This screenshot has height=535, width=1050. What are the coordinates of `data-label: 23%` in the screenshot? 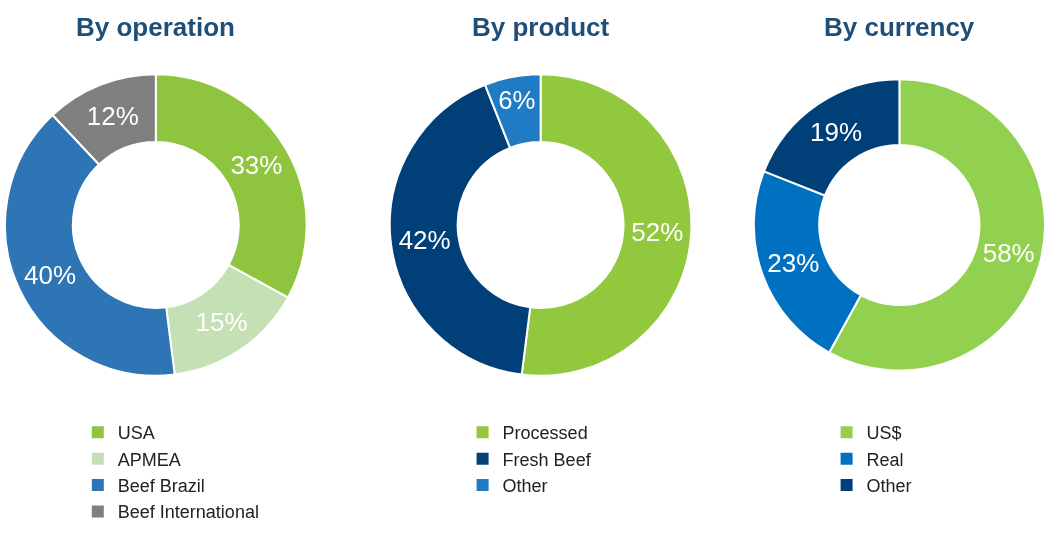 It's located at (793, 263).